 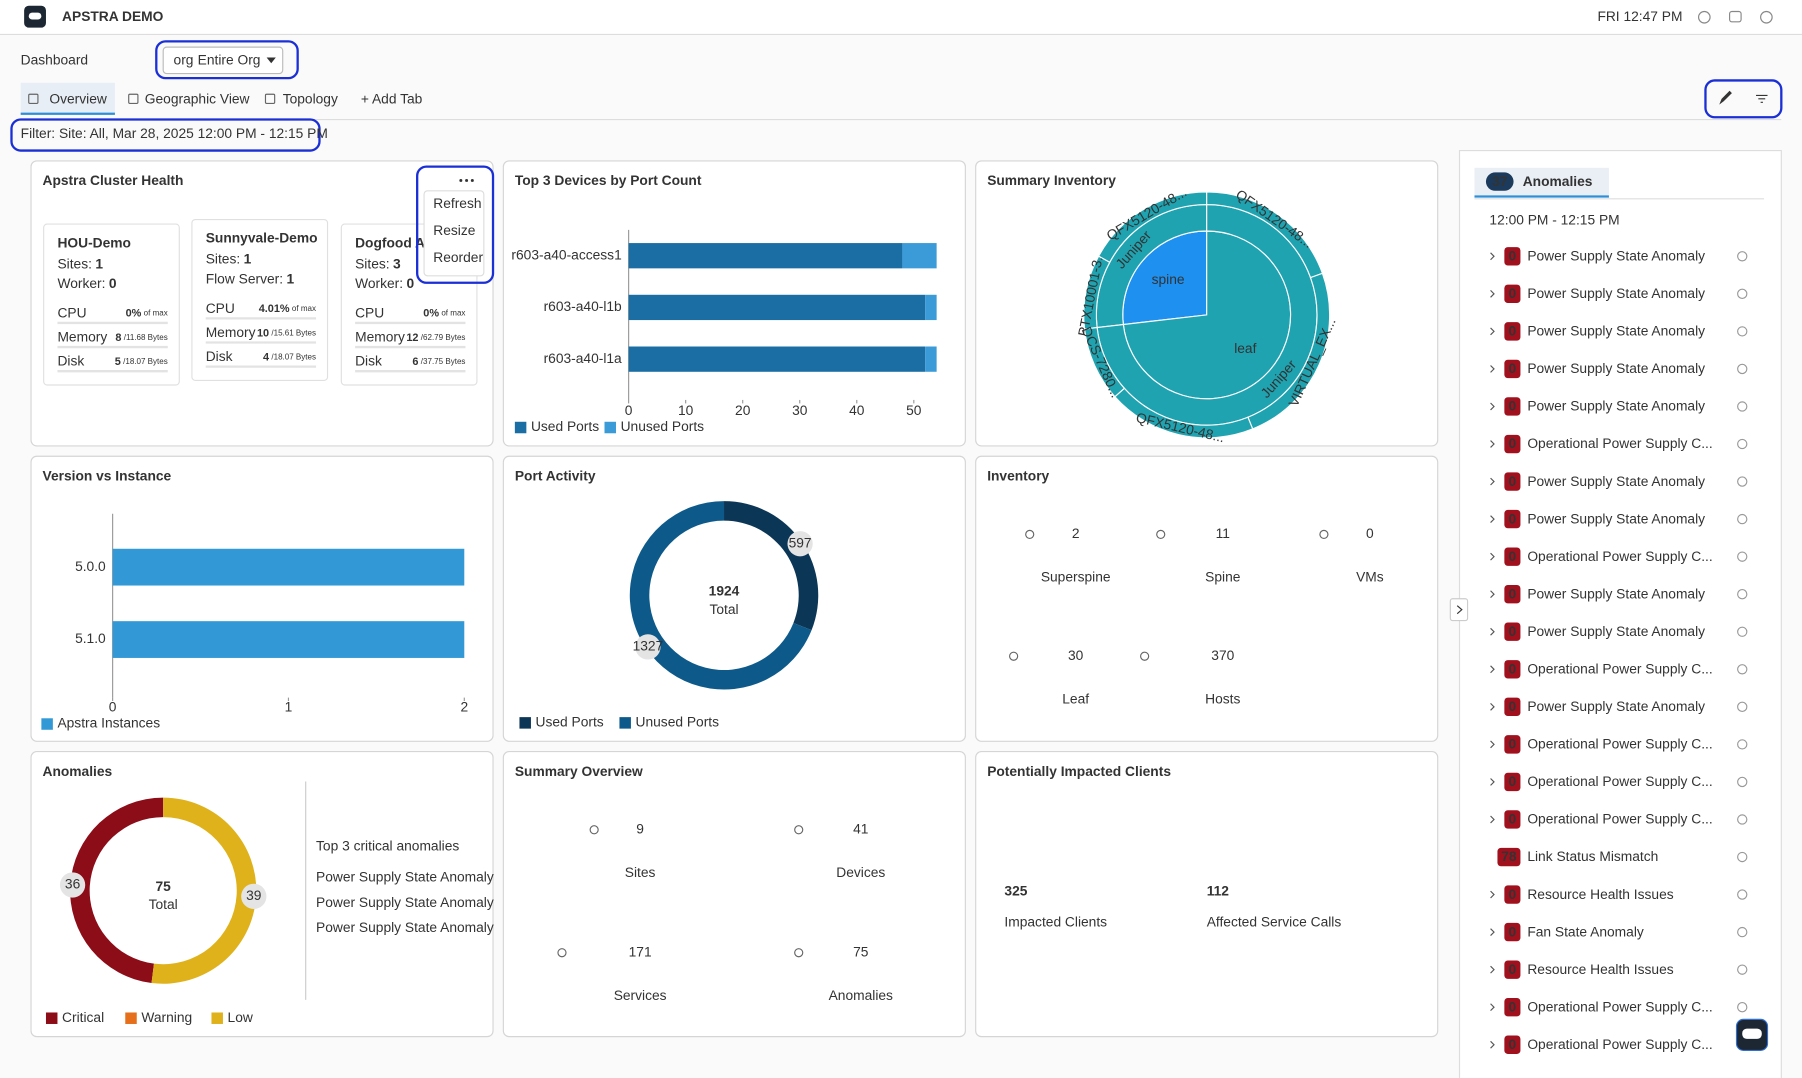 What do you see at coordinates (118, 338) in the screenshot?
I see `metric-number: 8` at bounding box center [118, 338].